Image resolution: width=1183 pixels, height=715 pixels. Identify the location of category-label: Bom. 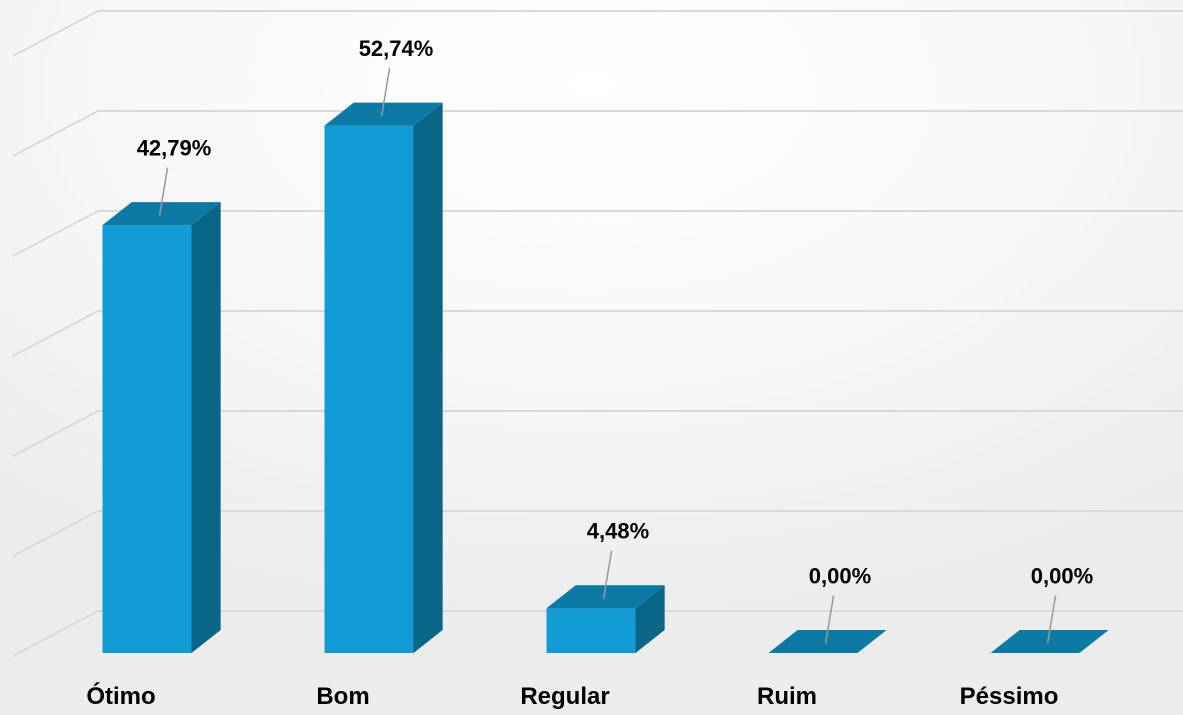
(342, 696).